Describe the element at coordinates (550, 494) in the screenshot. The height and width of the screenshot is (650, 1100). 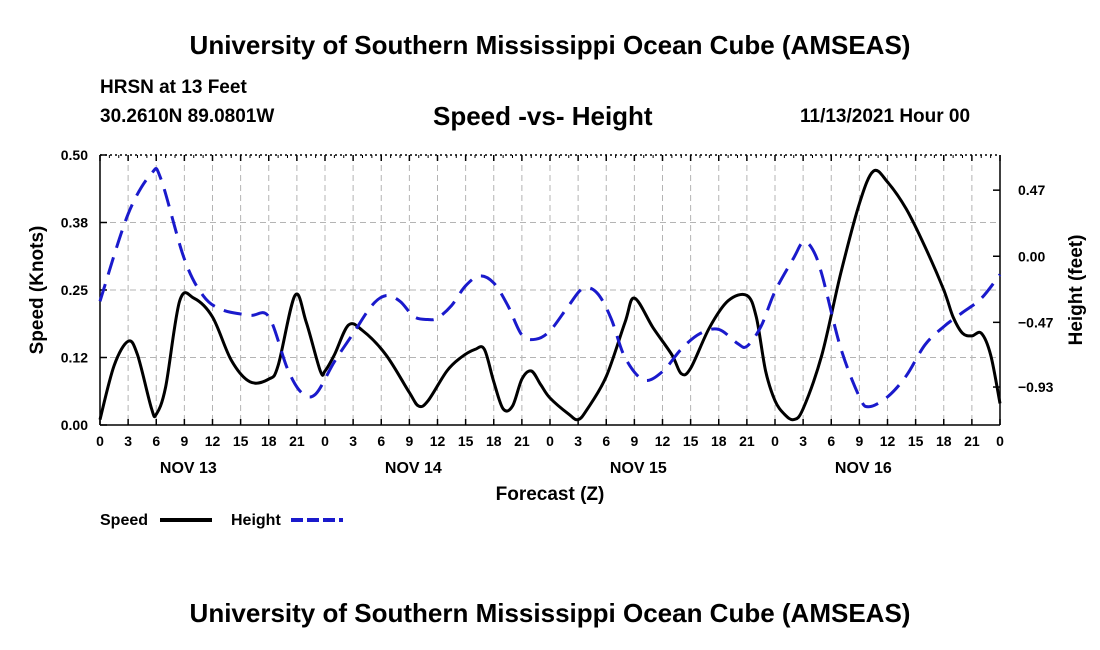
I see `x-axis-title: Forecast (Z)` at that location.